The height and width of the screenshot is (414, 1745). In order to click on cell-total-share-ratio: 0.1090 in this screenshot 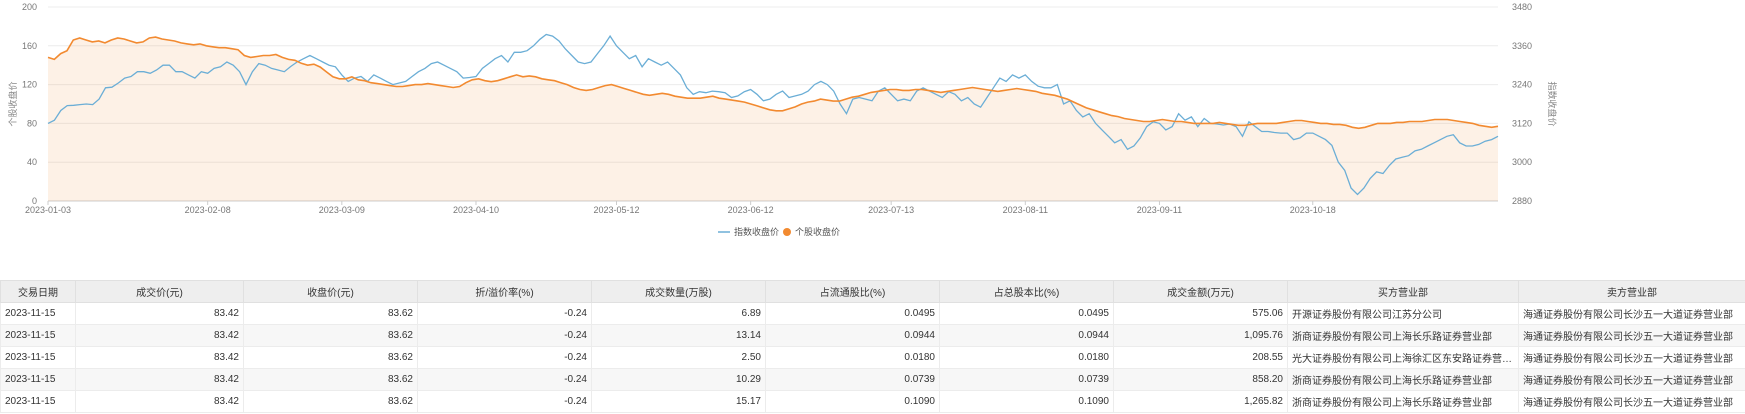, I will do `click(1026, 401)`.